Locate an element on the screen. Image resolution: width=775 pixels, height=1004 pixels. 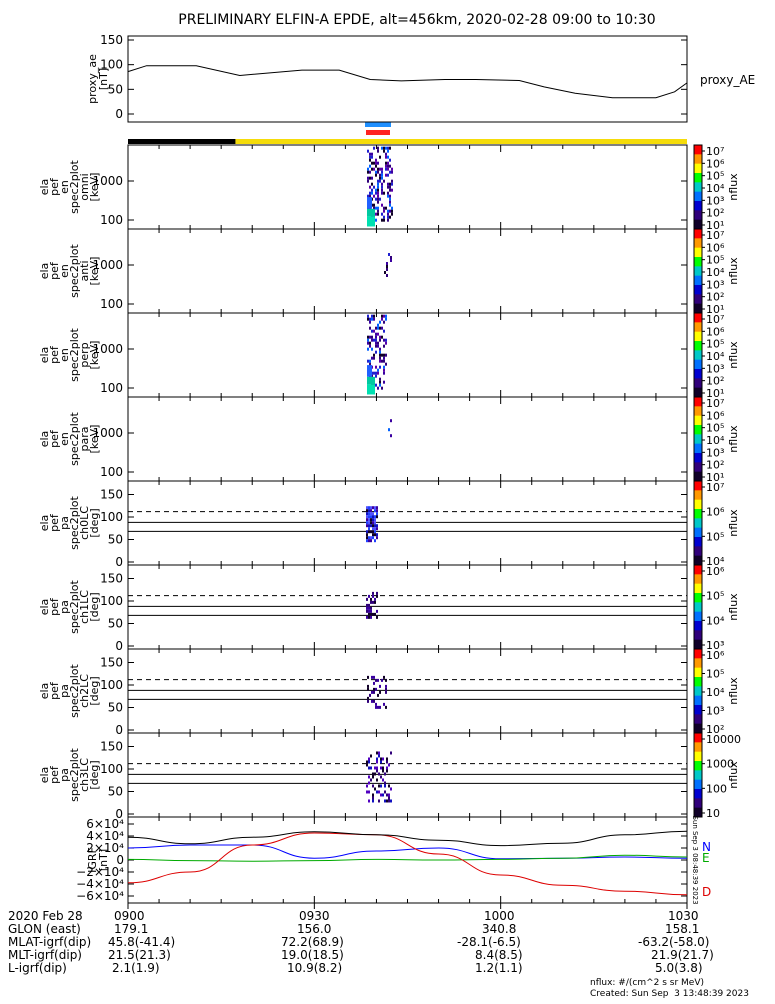
footer-mlat-0900: 45.8(-41.4) is located at coordinates (142, 942).